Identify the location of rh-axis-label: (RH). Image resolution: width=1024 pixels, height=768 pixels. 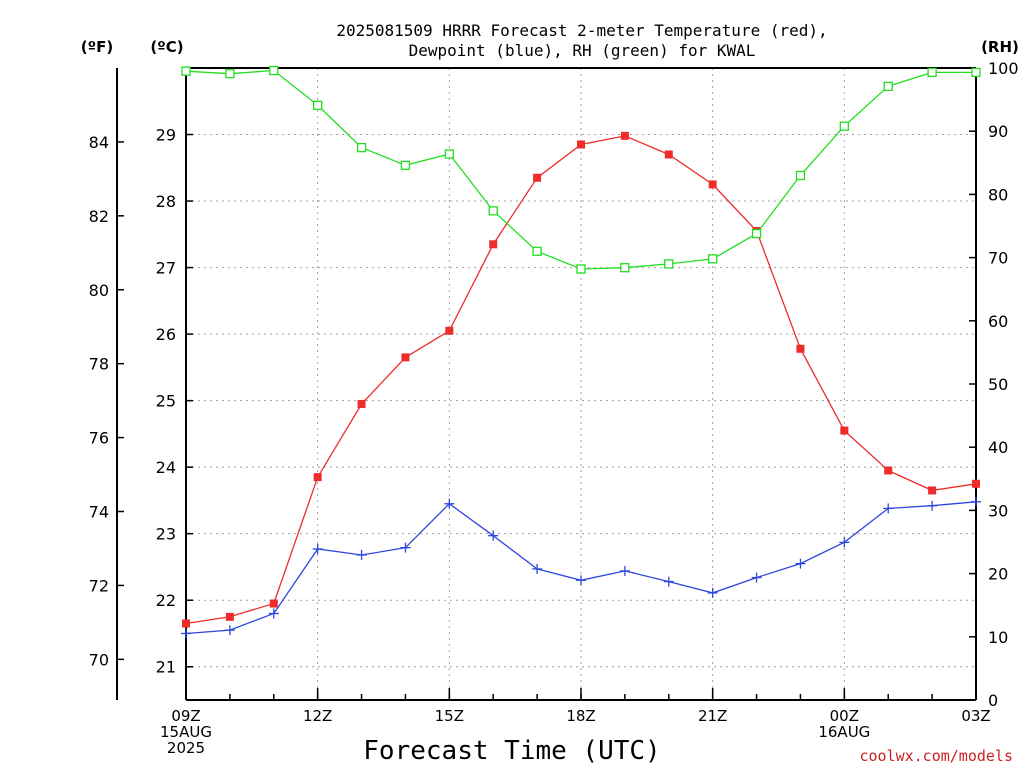
(1000, 47).